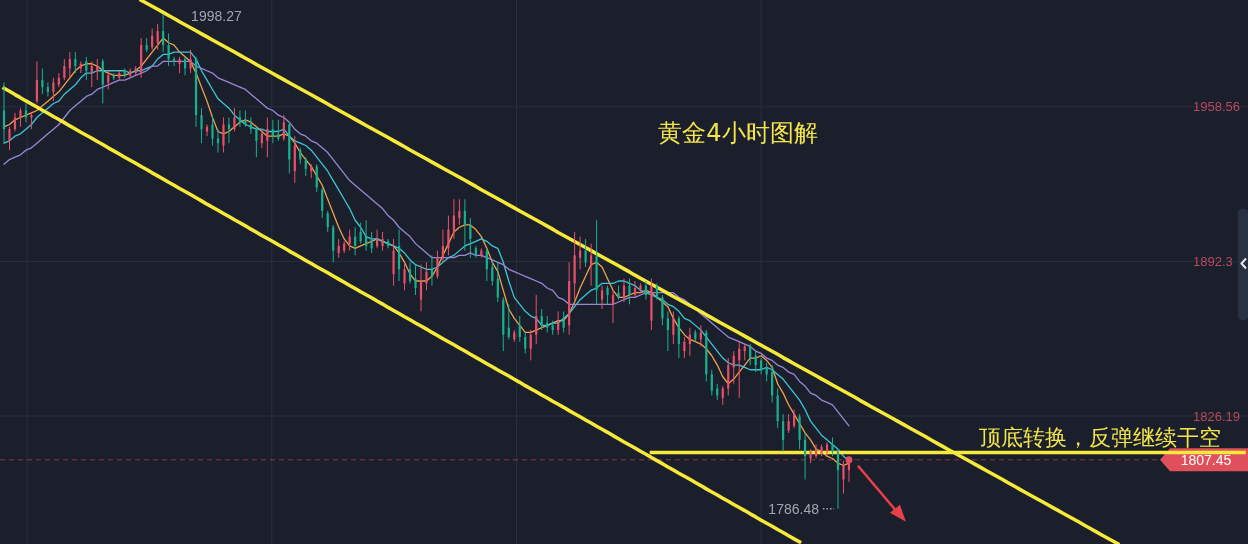 Image resolution: width=1248 pixels, height=544 pixels. What do you see at coordinates (216, 16) in the screenshot?
I see `annotation: 1998.27` at bounding box center [216, 16].